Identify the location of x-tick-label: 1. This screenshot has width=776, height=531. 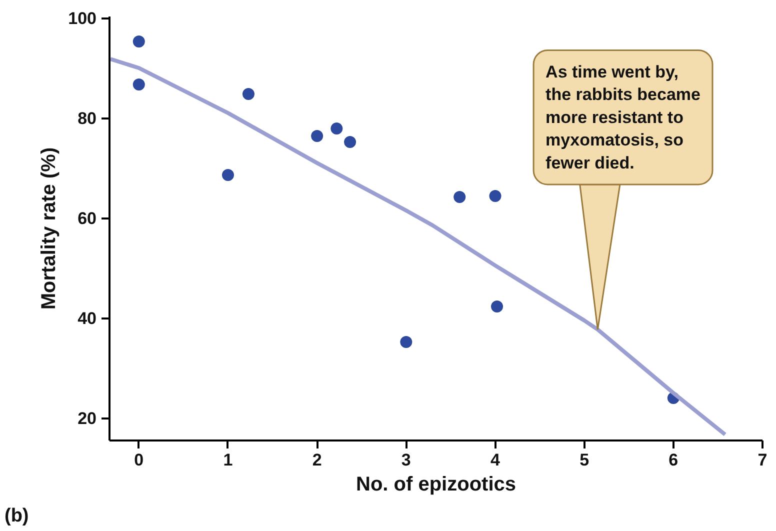
(228, 460).